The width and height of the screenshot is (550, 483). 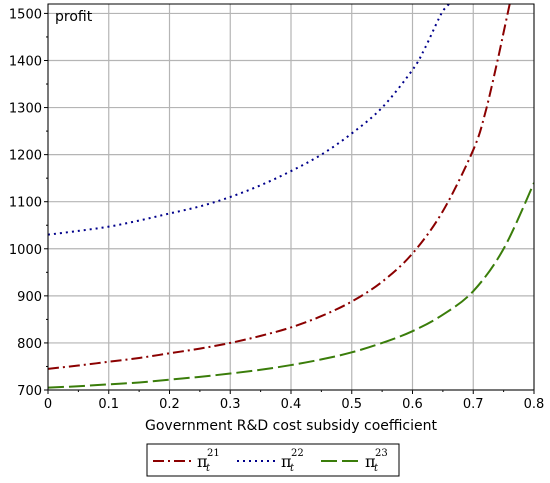 What do you see at coordinates (169, 404) in the screenshot?
I see `x-tick-label: 0.2` at bounding box center [169, 404].